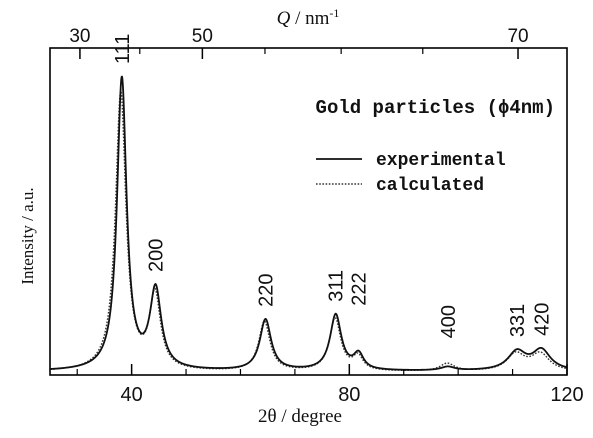 This screenshot has width=593, height=438. I want to click on top-tick-label: 50, so click(202, 36).